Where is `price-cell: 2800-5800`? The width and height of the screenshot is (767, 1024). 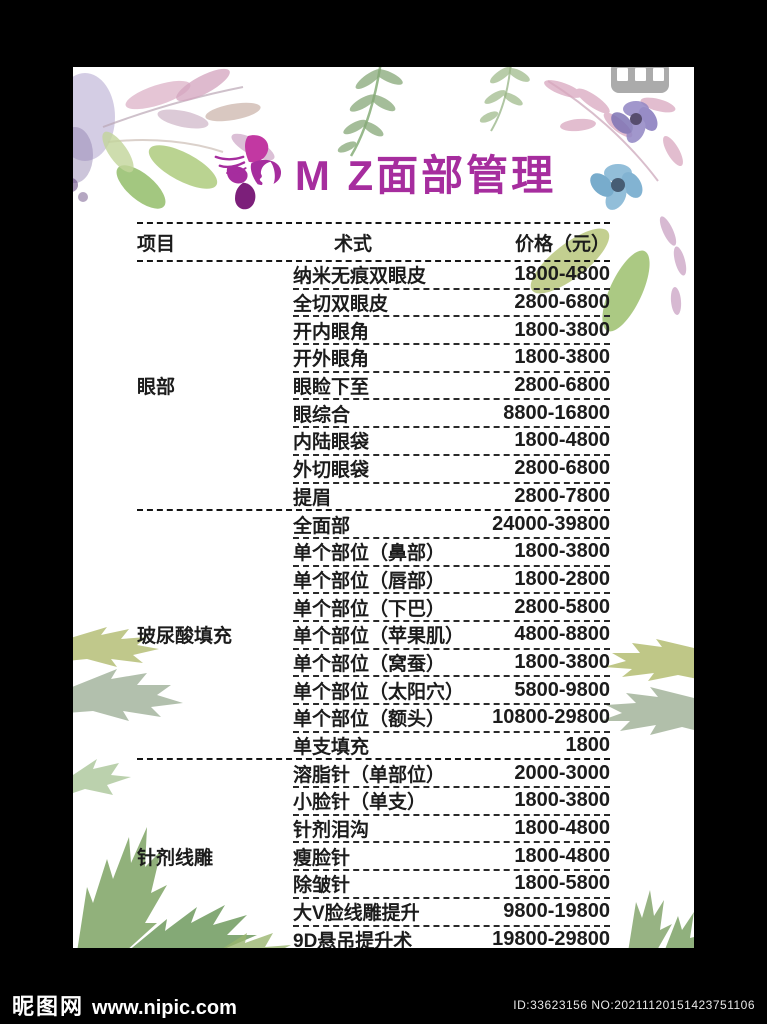 price-cell: 2800-5800 is located at coordinates (562, 606).